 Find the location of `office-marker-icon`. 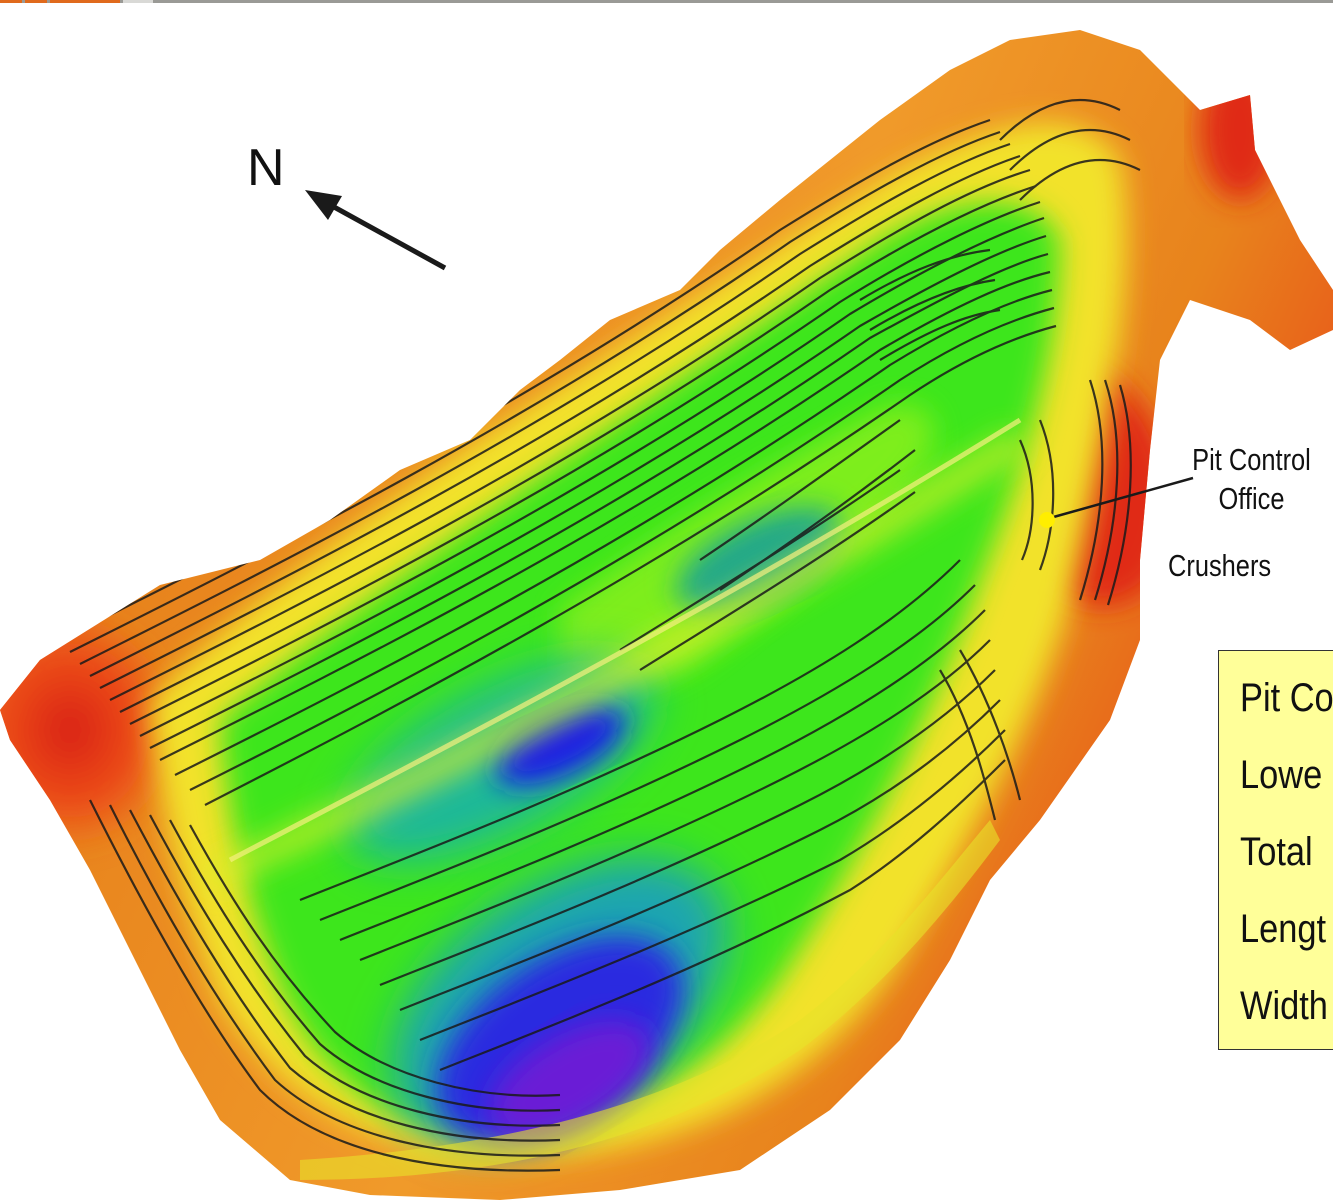

office-marker-icon is located at coordinates (1047, 520).